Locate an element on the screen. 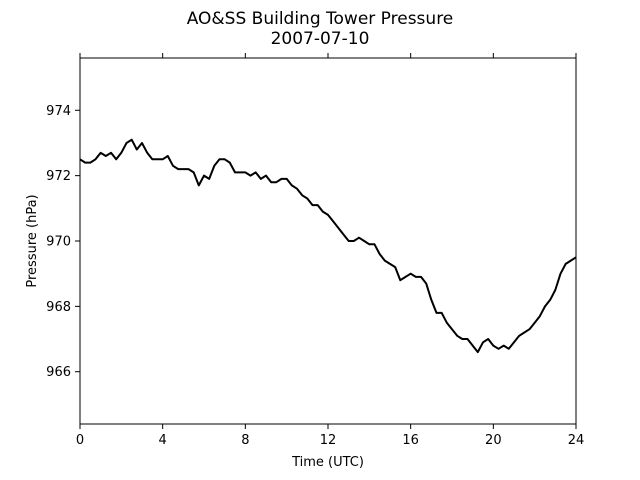 This screenshot has width=640, height=480. y-axis-ticks: 966 968 970 972 974 is located at coordinates (63, 242).